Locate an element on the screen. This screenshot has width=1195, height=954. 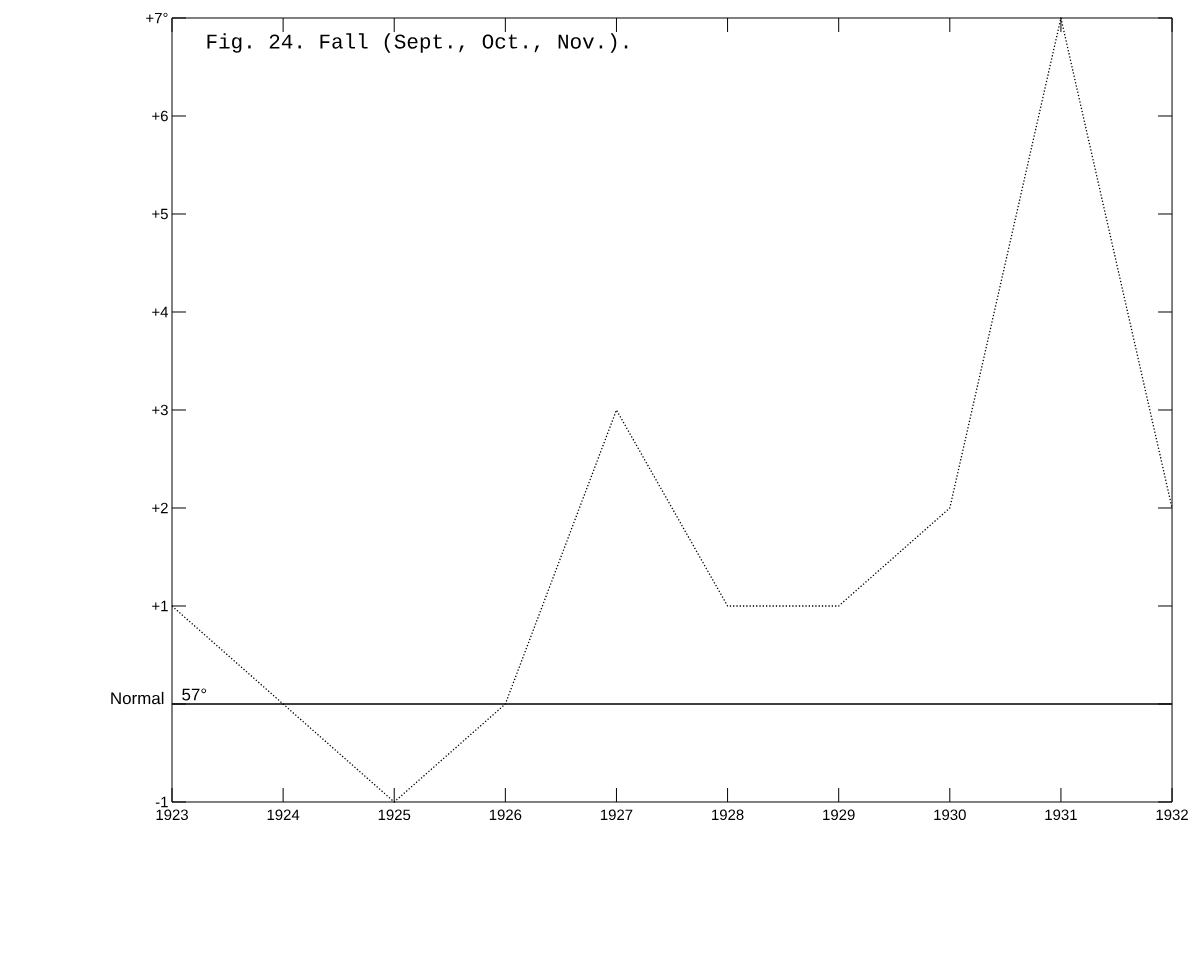
x-tick-label: 1923 is located at coordinates (172, 815).